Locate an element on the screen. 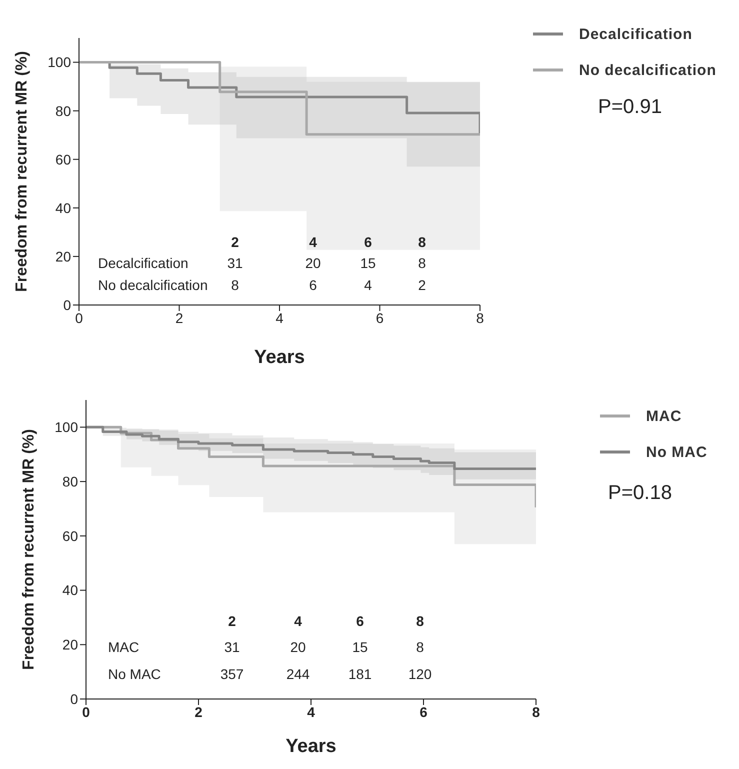 The image size is (739, 769). annotation: Decalcification is located at coordinates (143, 263).